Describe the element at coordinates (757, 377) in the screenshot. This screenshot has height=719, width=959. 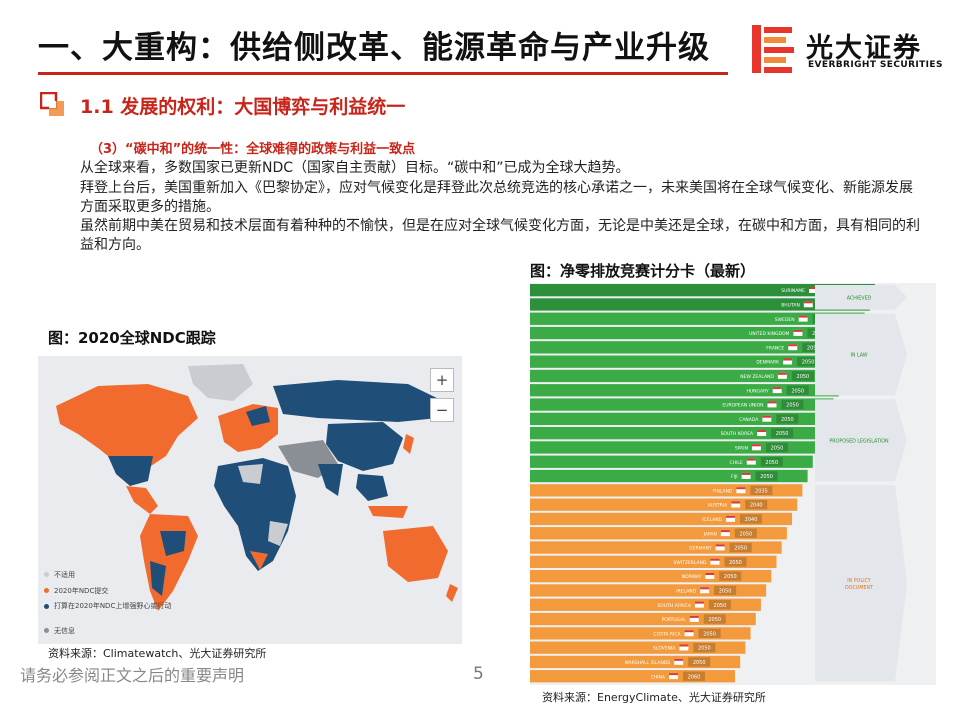
I see `country-label: NEW ZEALAND` at that location.